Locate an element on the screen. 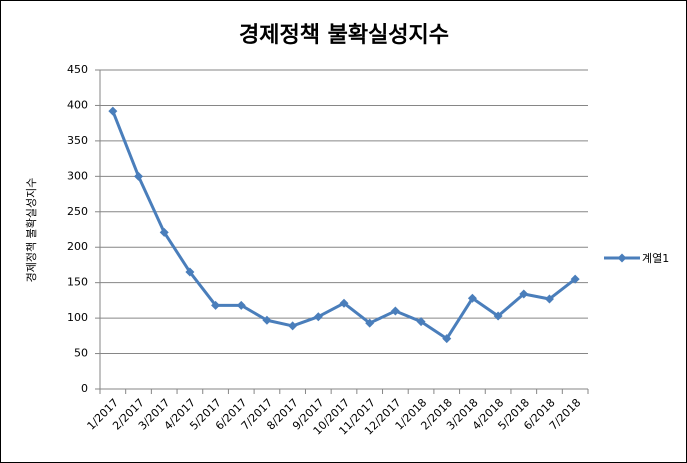  y-tick-label: 100 is located at coordinates (77, 317).